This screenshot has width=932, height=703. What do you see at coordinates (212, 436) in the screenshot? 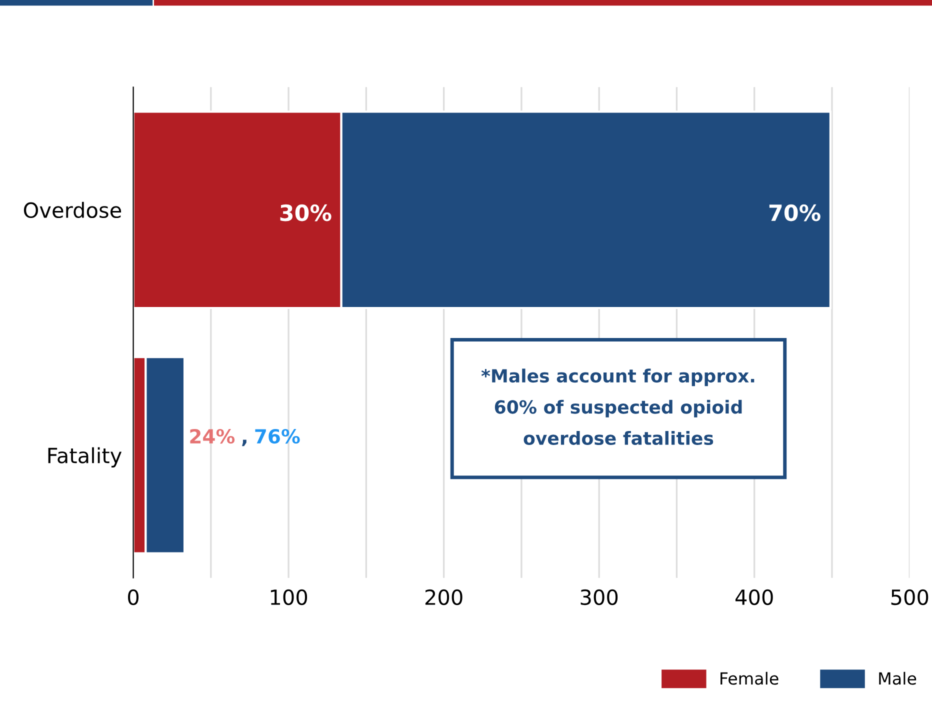
I see `annotation: 24%` at bounding box center [212, 436].